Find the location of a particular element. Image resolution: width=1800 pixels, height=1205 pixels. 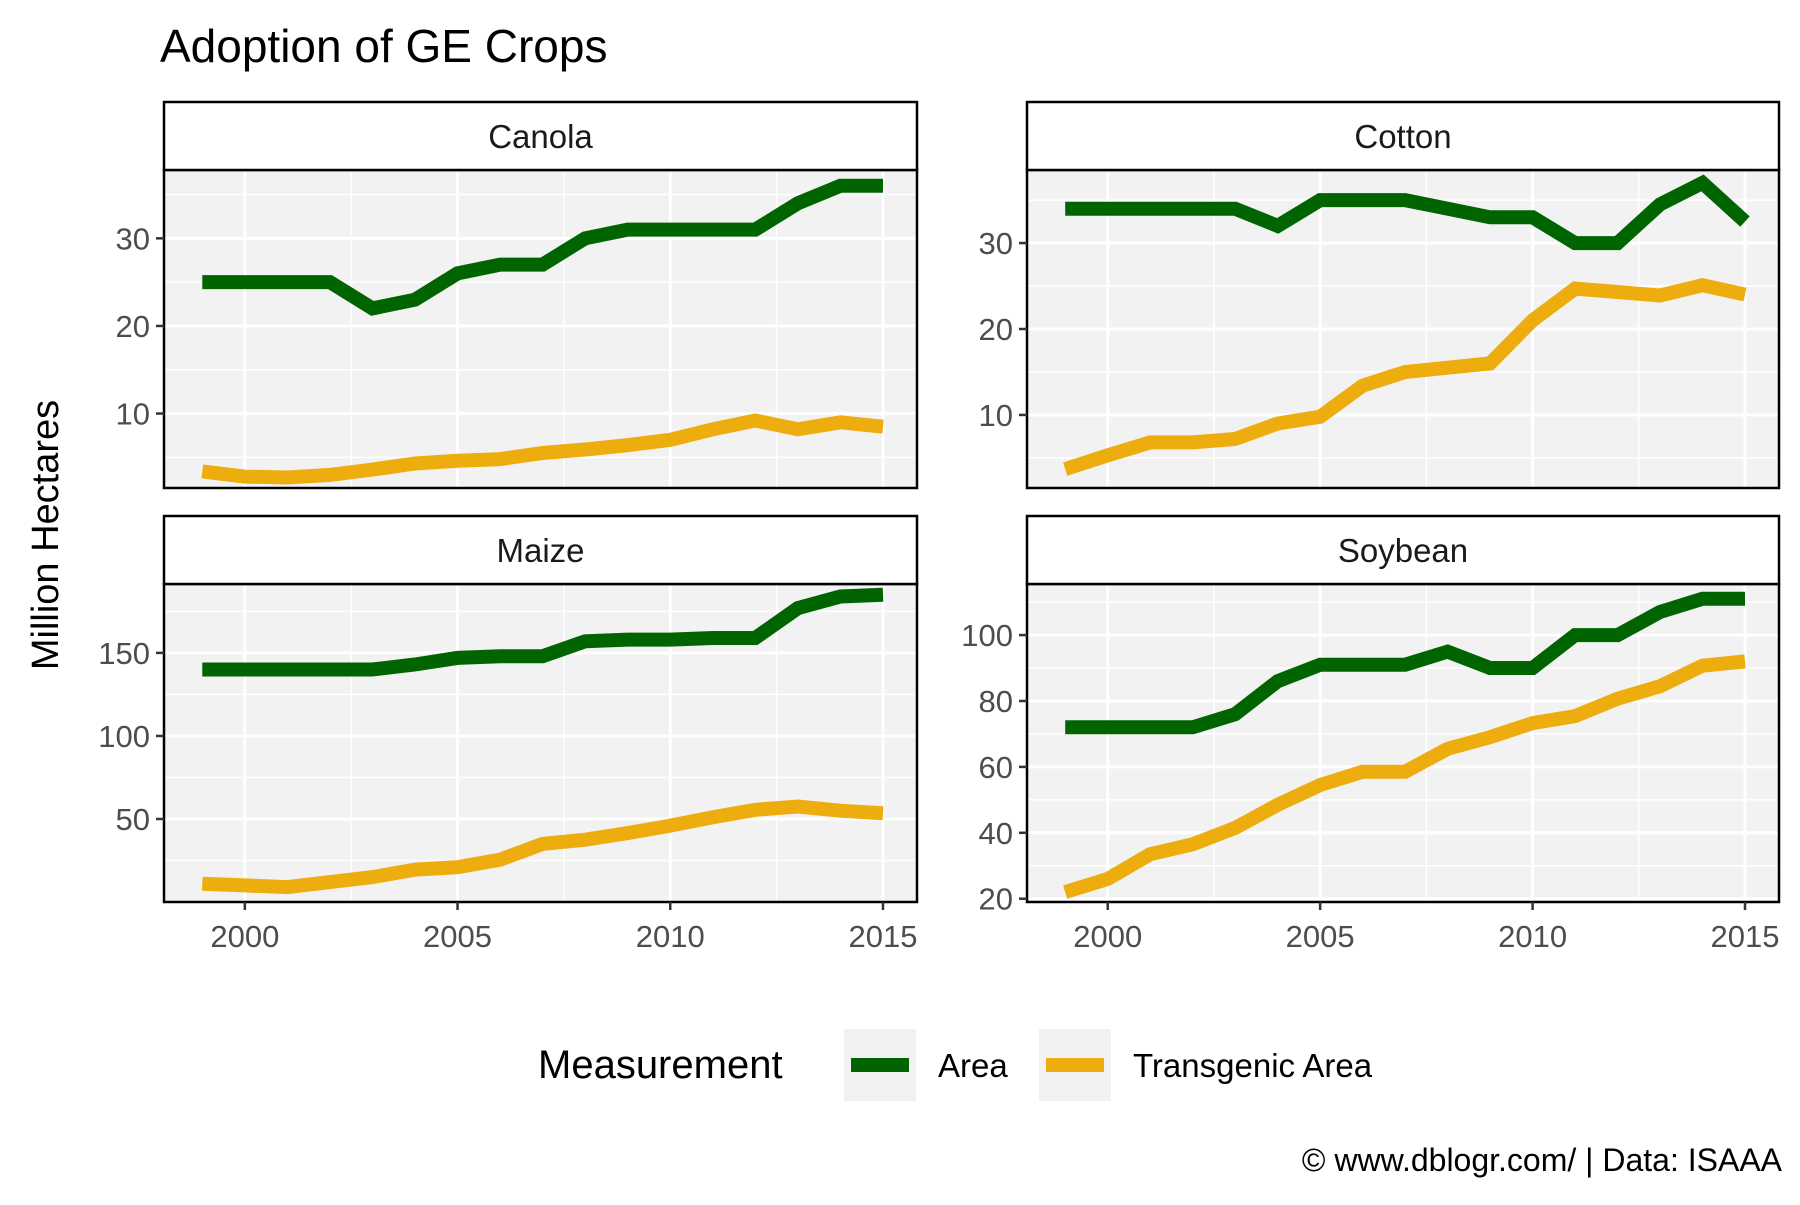

strip-label: Canola is located at coordinates (540, 136).